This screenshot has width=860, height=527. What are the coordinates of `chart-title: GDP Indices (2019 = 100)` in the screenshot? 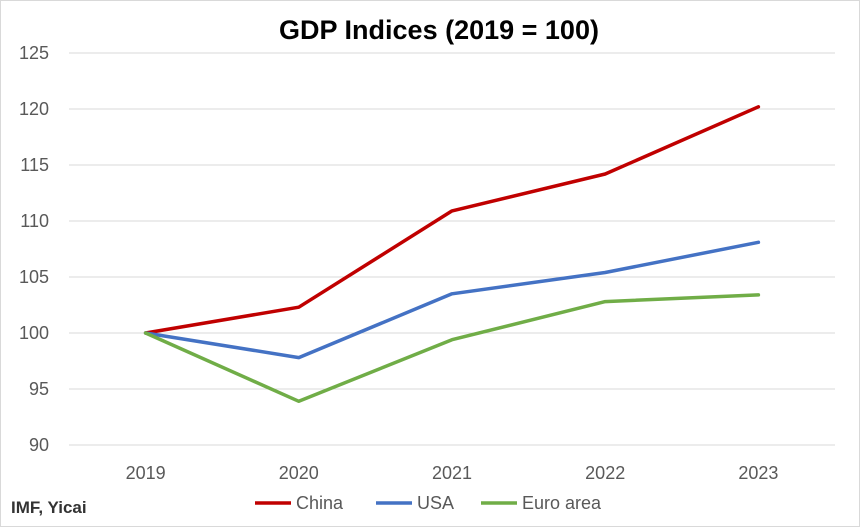 It's located at (439, 30).